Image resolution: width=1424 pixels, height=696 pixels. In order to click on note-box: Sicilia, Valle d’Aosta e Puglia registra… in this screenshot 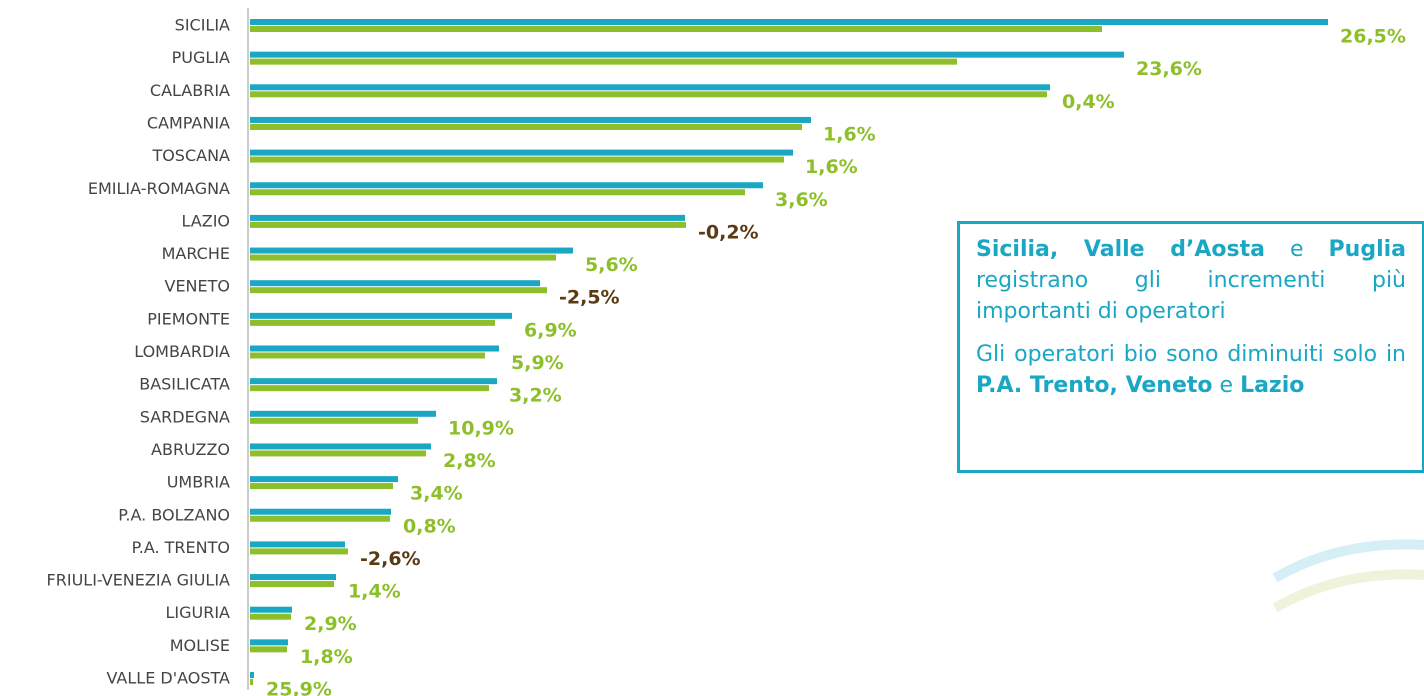, I will do `click(1190, 347)`.